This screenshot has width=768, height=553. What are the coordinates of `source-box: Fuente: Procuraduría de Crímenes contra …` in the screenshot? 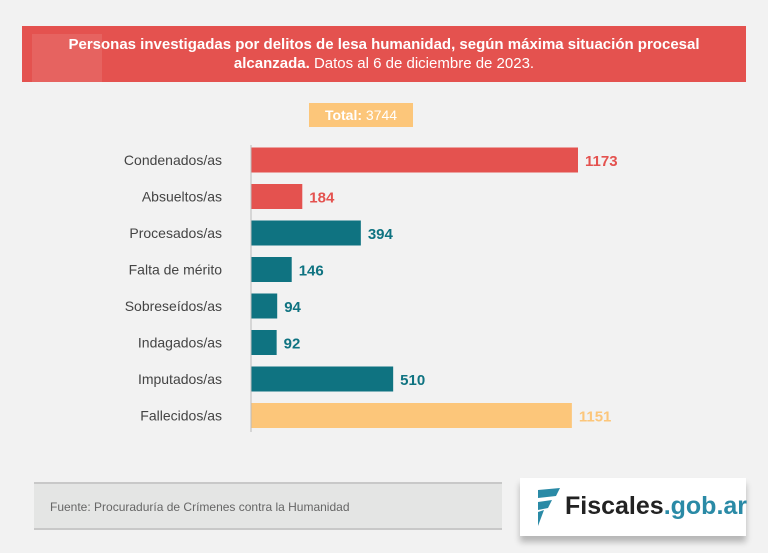 It's located at (268, 506).